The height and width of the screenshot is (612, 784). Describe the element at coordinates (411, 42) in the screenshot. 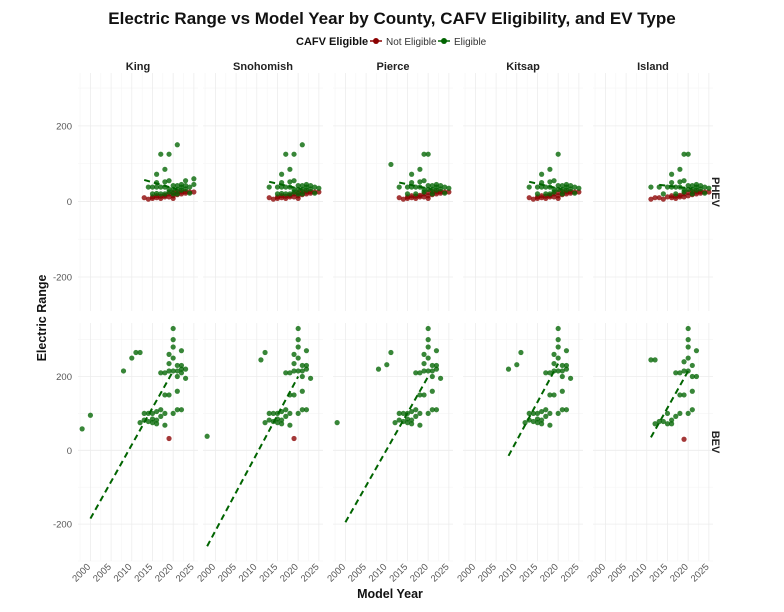

I see `legend-label: Not Eligible` at that location.